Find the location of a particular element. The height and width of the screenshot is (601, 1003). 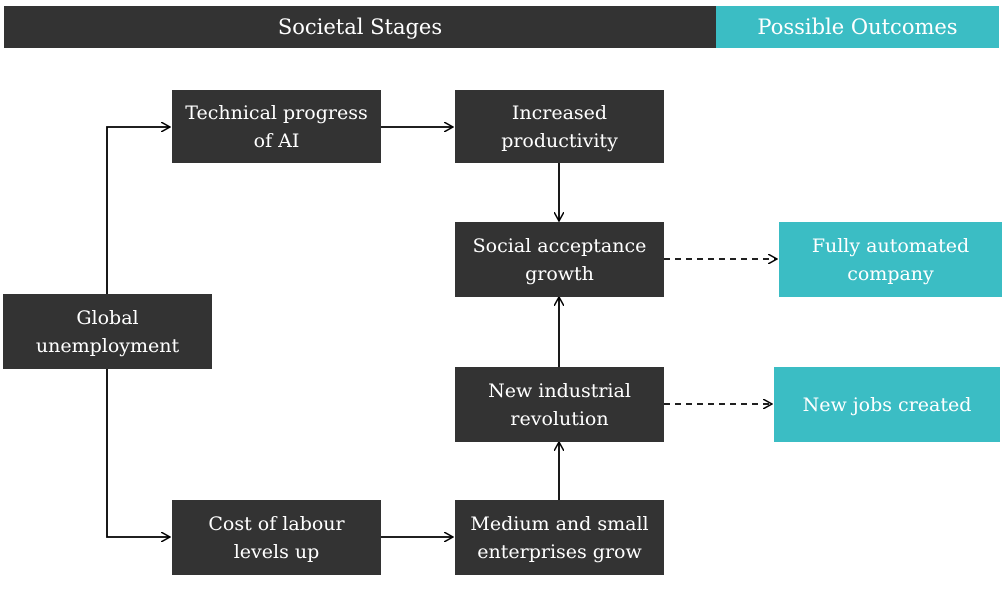

societal-stages-header: Societal Stages is located at coordinates (360, 27).